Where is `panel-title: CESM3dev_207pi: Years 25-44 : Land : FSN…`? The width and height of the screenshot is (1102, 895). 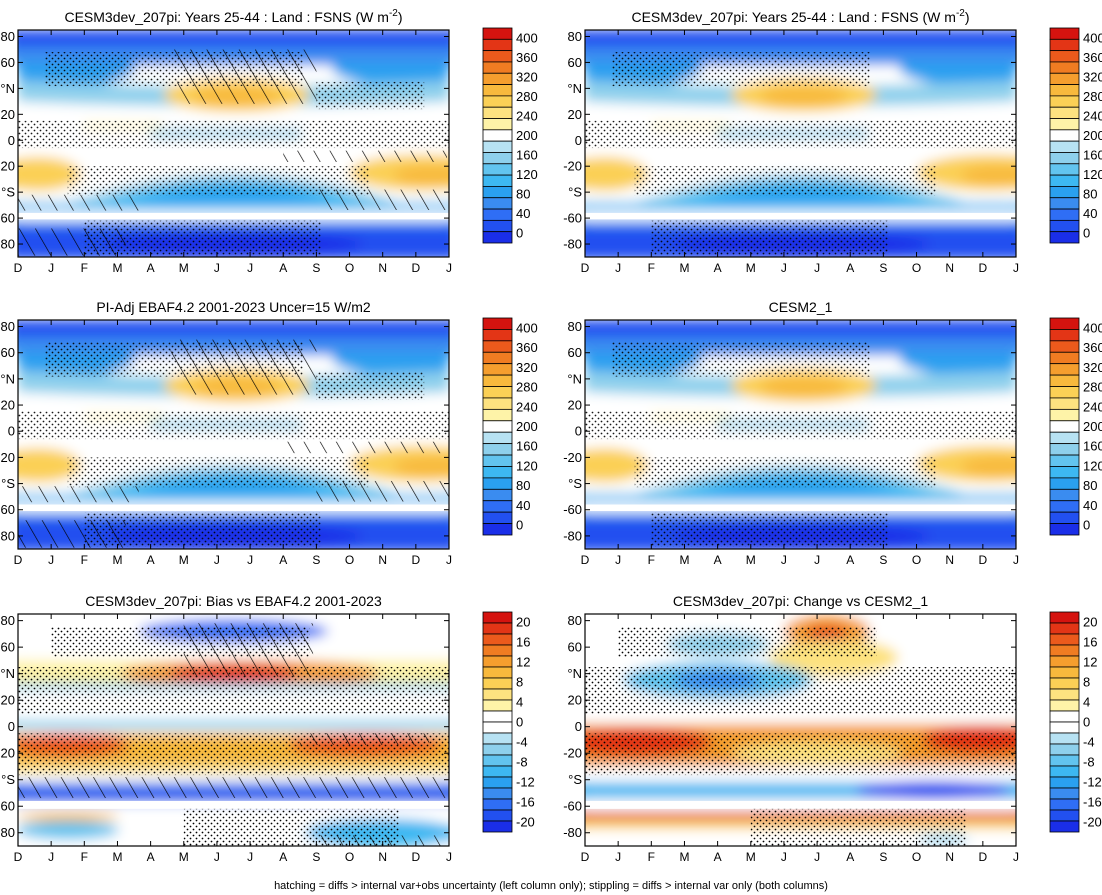 panel-title: CESM3dev_207pi: Years 25-44 : Land : FSN… is located at coordinates (233, 16).